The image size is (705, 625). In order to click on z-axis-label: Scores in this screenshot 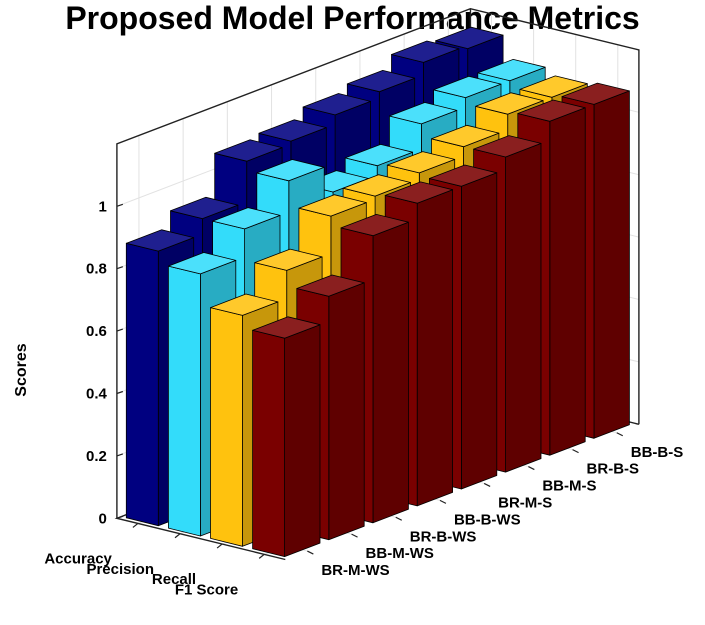, I will do `click(21, 369)`.